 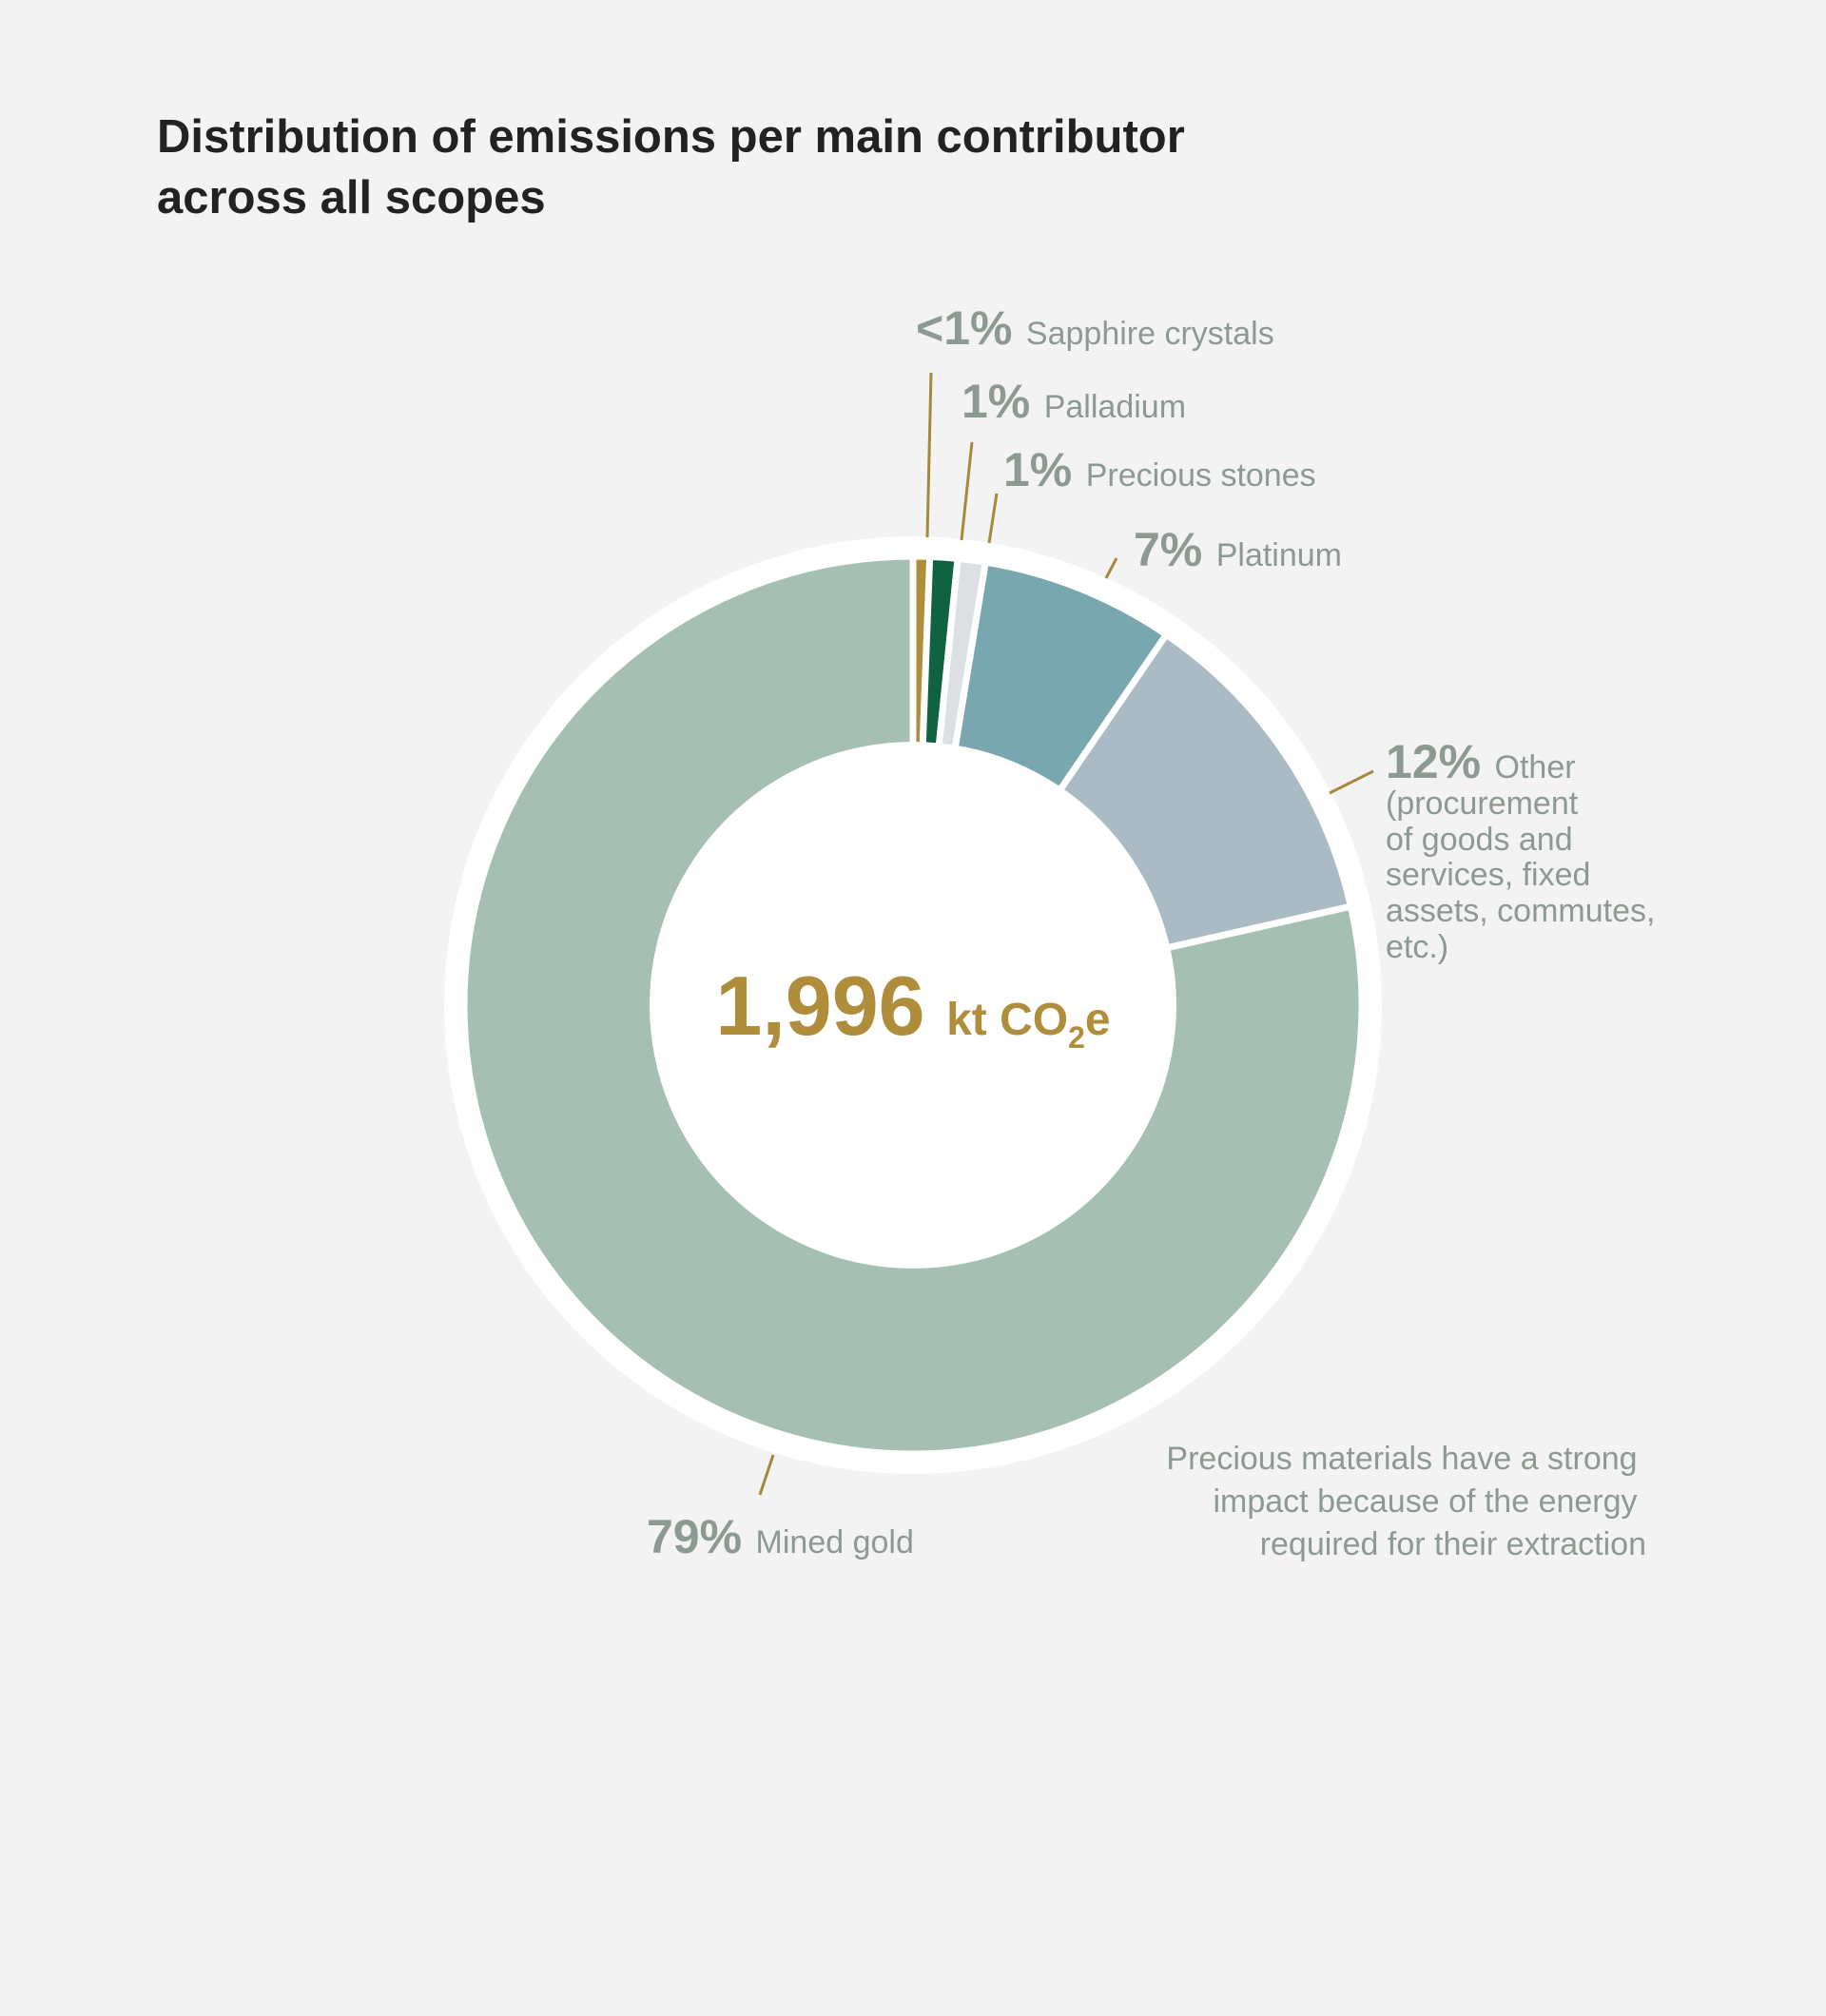 What do you see at coordinates (1453, 1544) in the screenshot?
I see `annotation-line: required for their extraction` at bounding box center [1453, 1544].